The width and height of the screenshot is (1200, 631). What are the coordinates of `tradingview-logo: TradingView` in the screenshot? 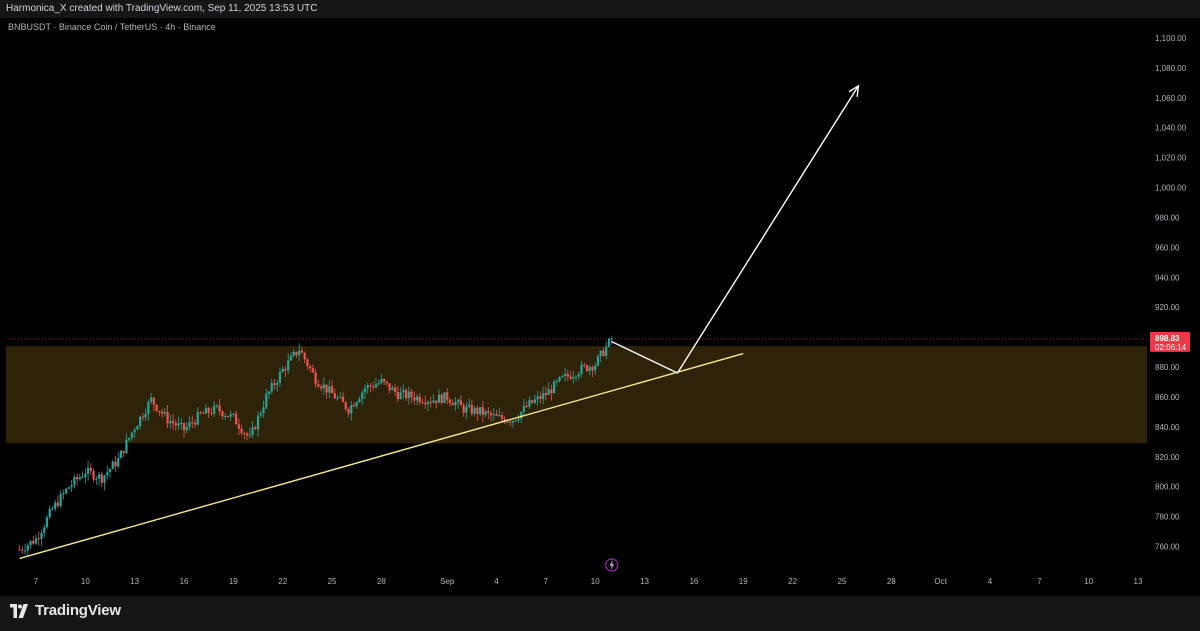 It's located at (64, 610).